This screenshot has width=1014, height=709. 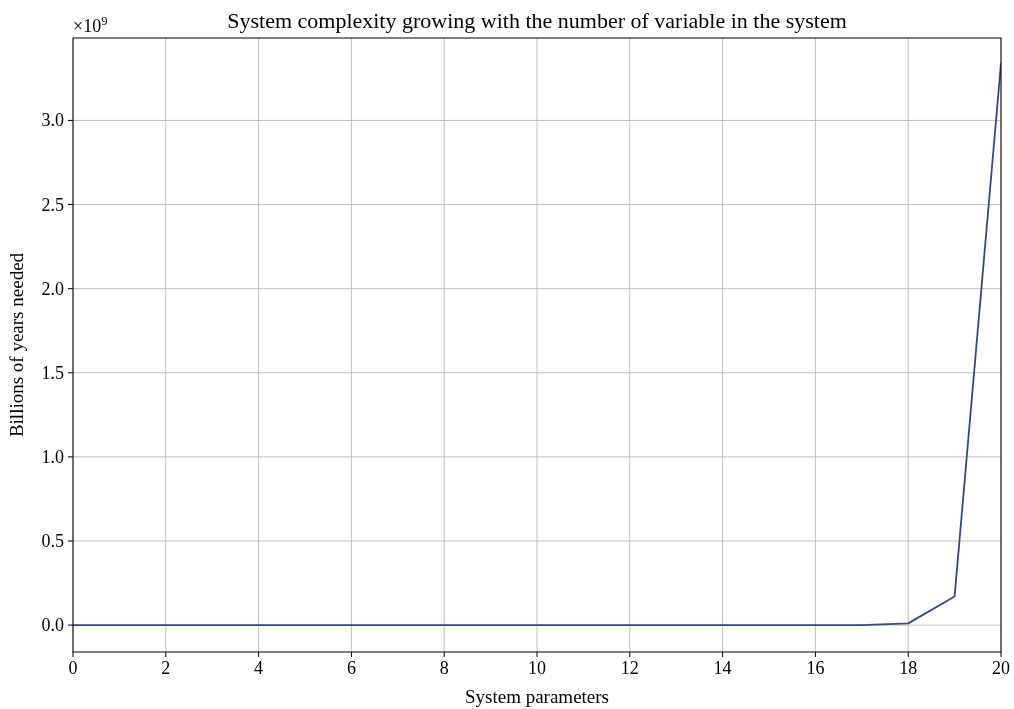 I want to click on x-tick-label: 8, so click(x=444, y=668).